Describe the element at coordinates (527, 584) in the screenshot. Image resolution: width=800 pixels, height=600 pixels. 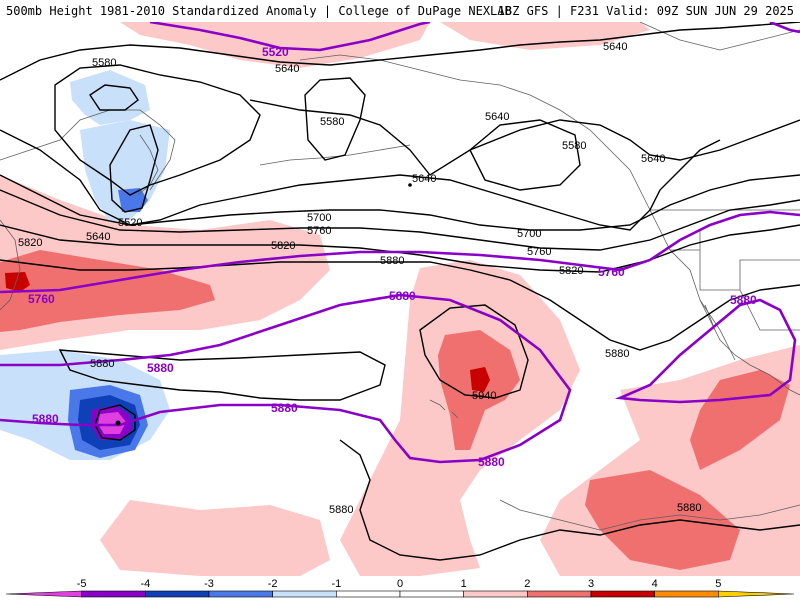
I see `legend-tick-label: 2` at that location.